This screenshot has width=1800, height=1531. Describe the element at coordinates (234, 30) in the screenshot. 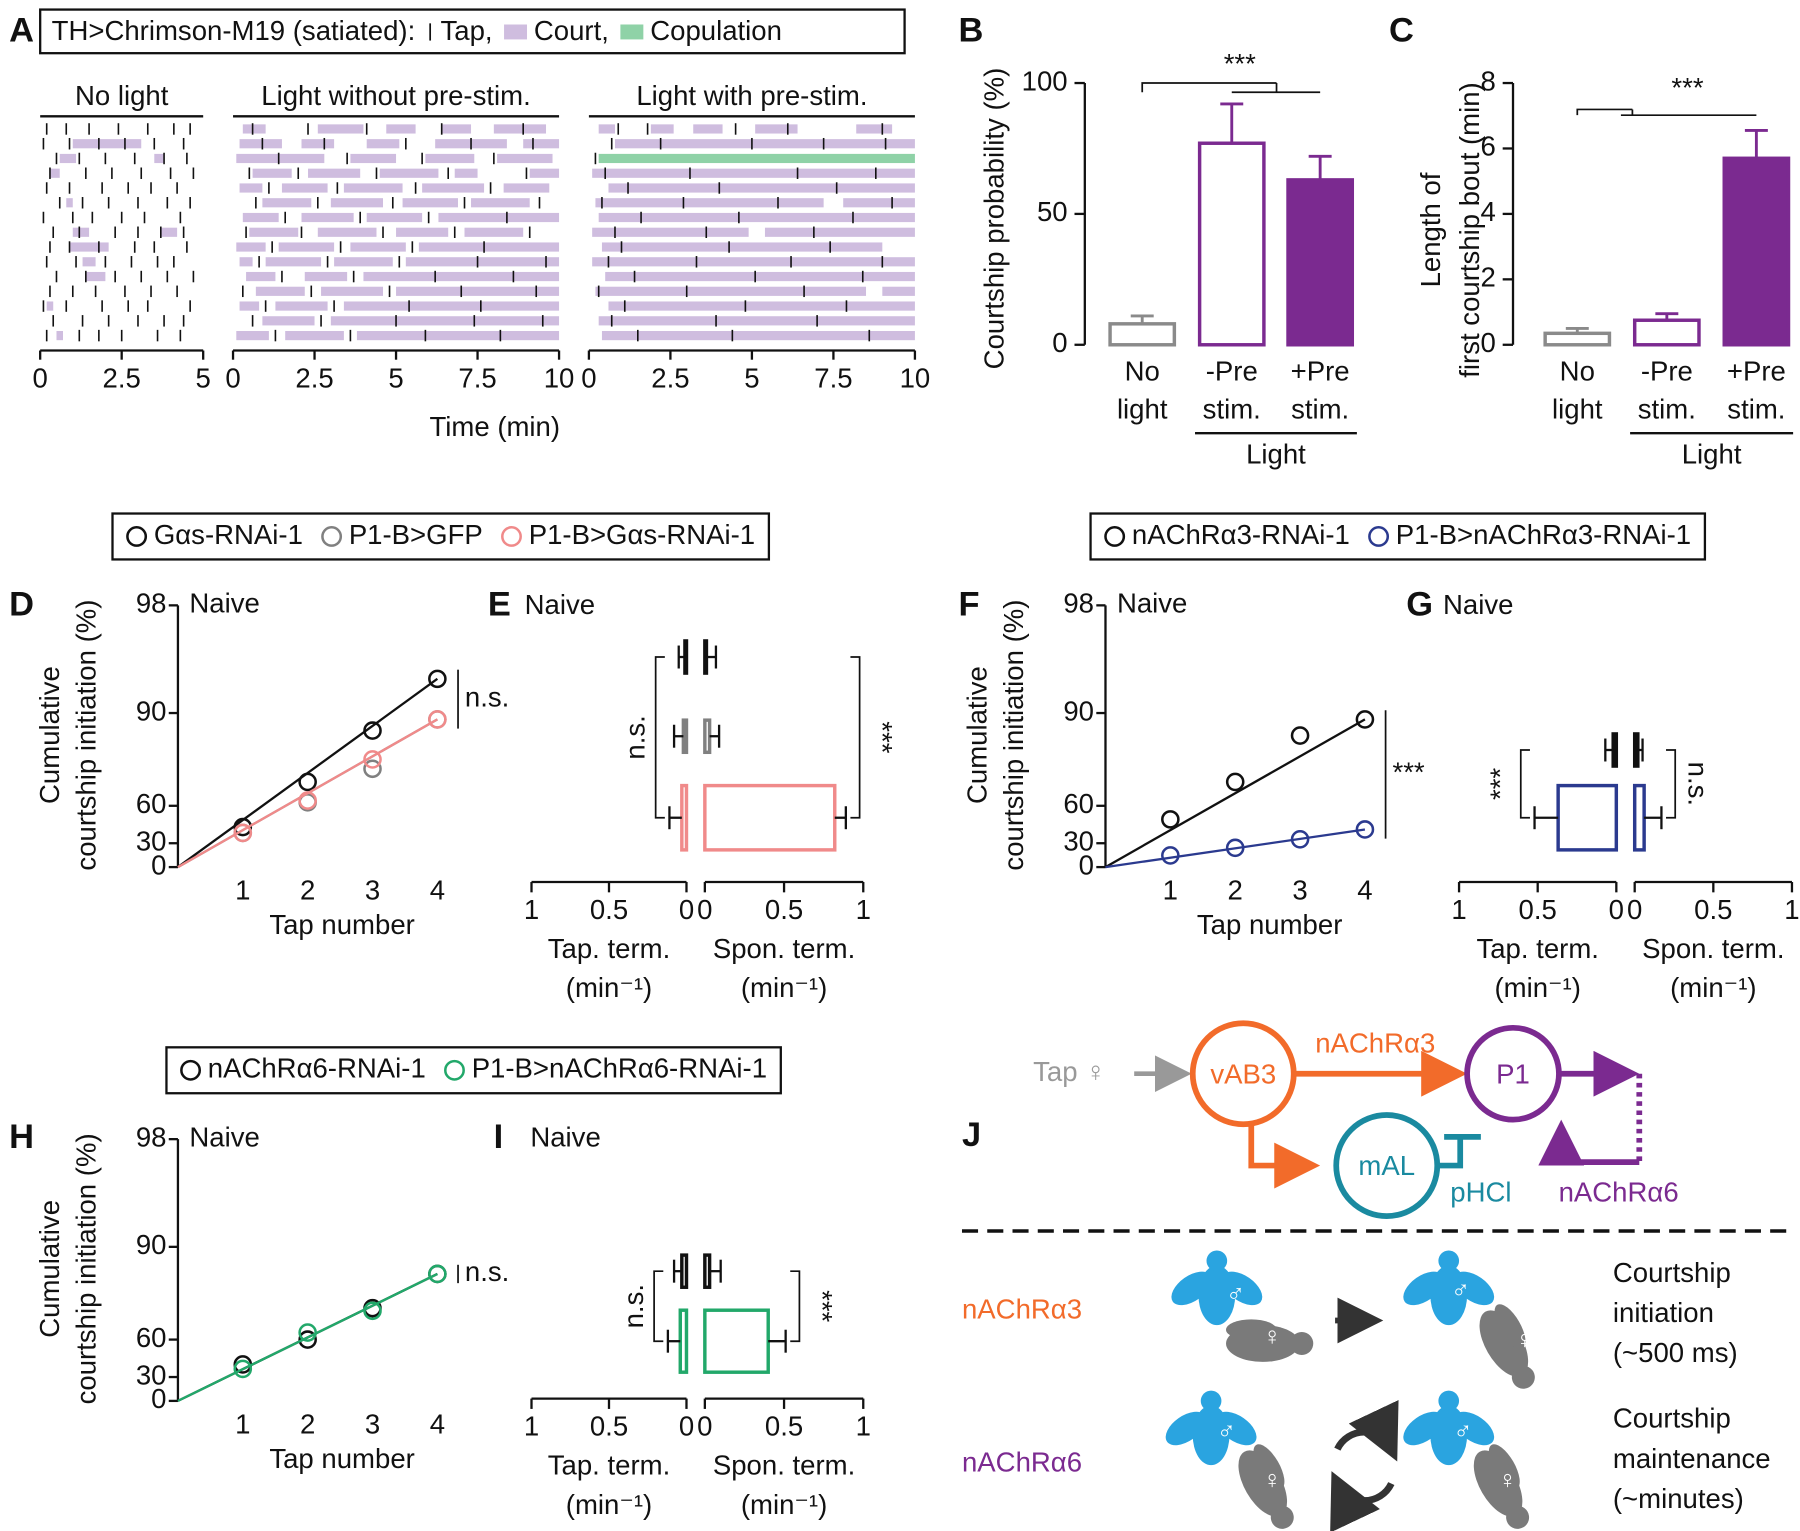

I see `chart-title: TH>Chrimson-M19 (satiated):` at that location.